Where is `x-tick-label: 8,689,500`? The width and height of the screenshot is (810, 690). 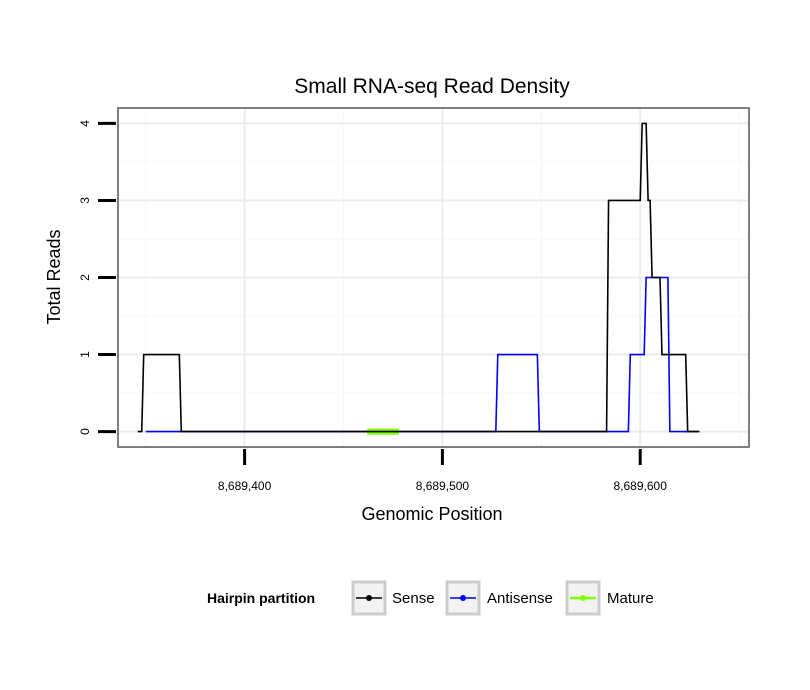
x-tick-label: 8,689,500 is located at coordinates (443, 486).